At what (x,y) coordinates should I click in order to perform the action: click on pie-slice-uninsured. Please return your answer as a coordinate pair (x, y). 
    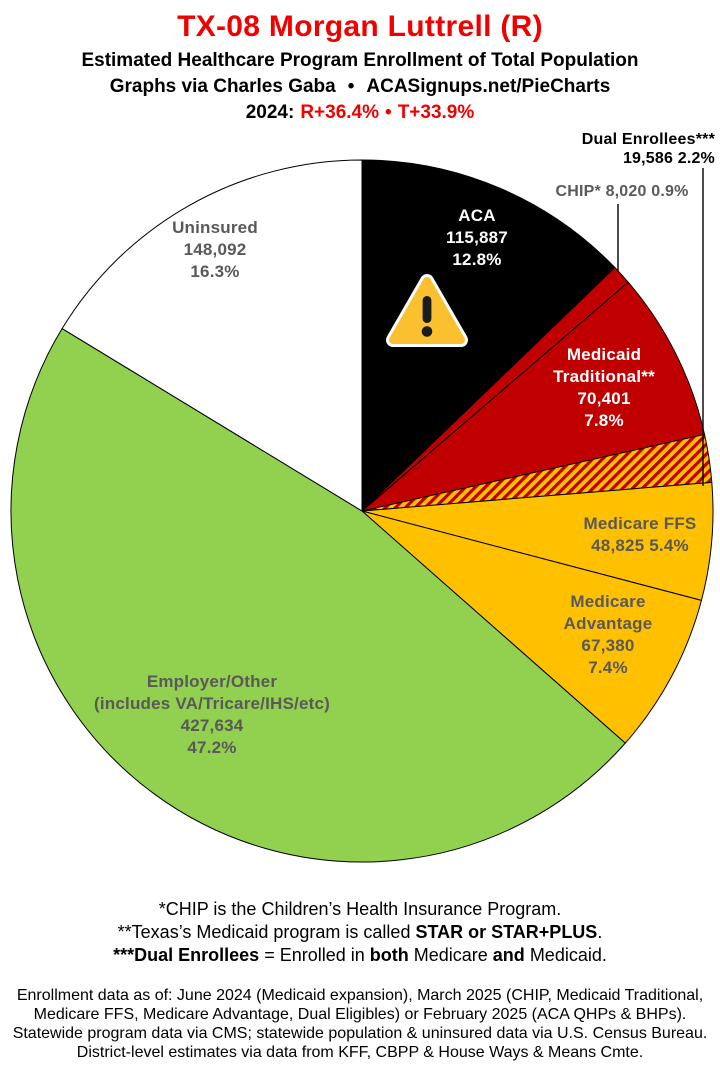
    Looking at the image, I should click on (212, 335).